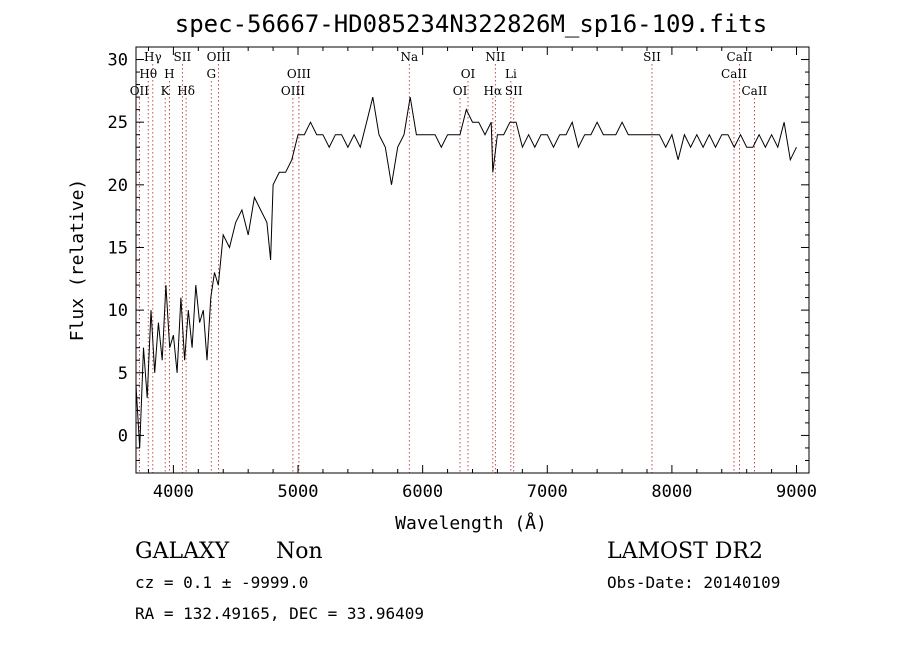  What do you see at coordinates (211, 74) in the screenshot?
I see `line-label-8: G` at bounding box center [211, 74].